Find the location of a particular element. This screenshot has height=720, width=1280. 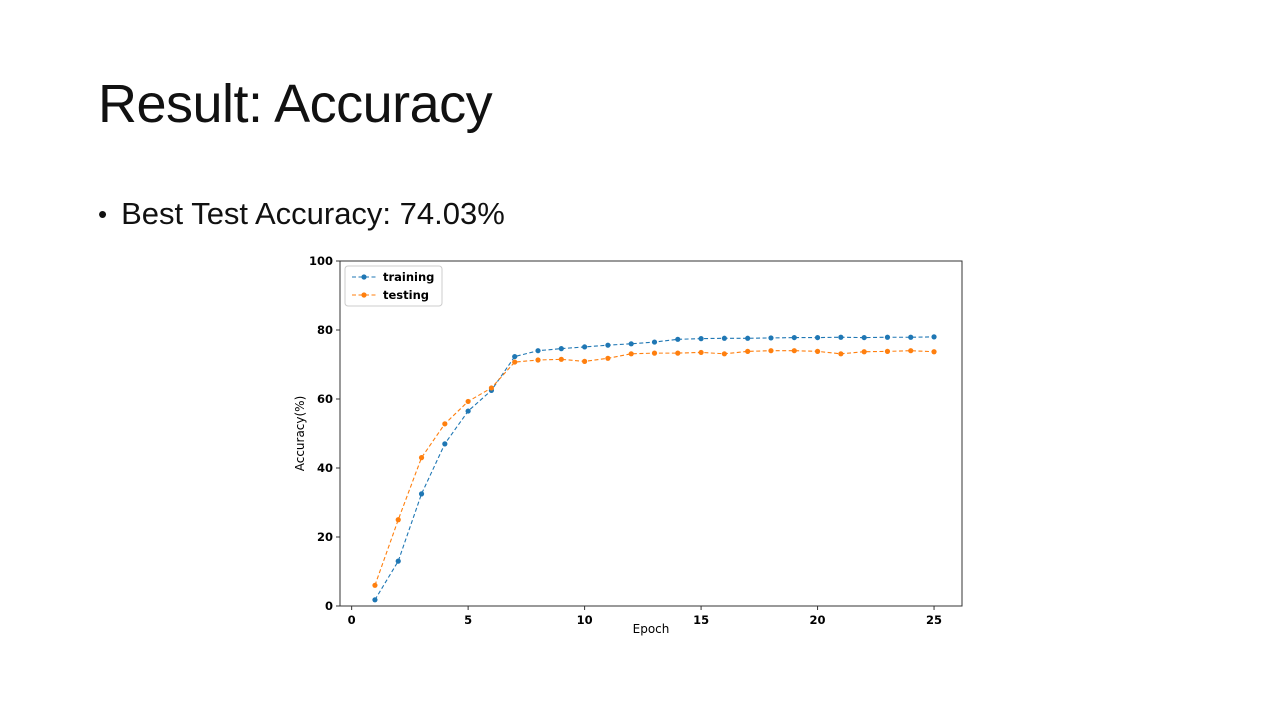

x-tick-label: 10 is located at coordinates (585, 620).